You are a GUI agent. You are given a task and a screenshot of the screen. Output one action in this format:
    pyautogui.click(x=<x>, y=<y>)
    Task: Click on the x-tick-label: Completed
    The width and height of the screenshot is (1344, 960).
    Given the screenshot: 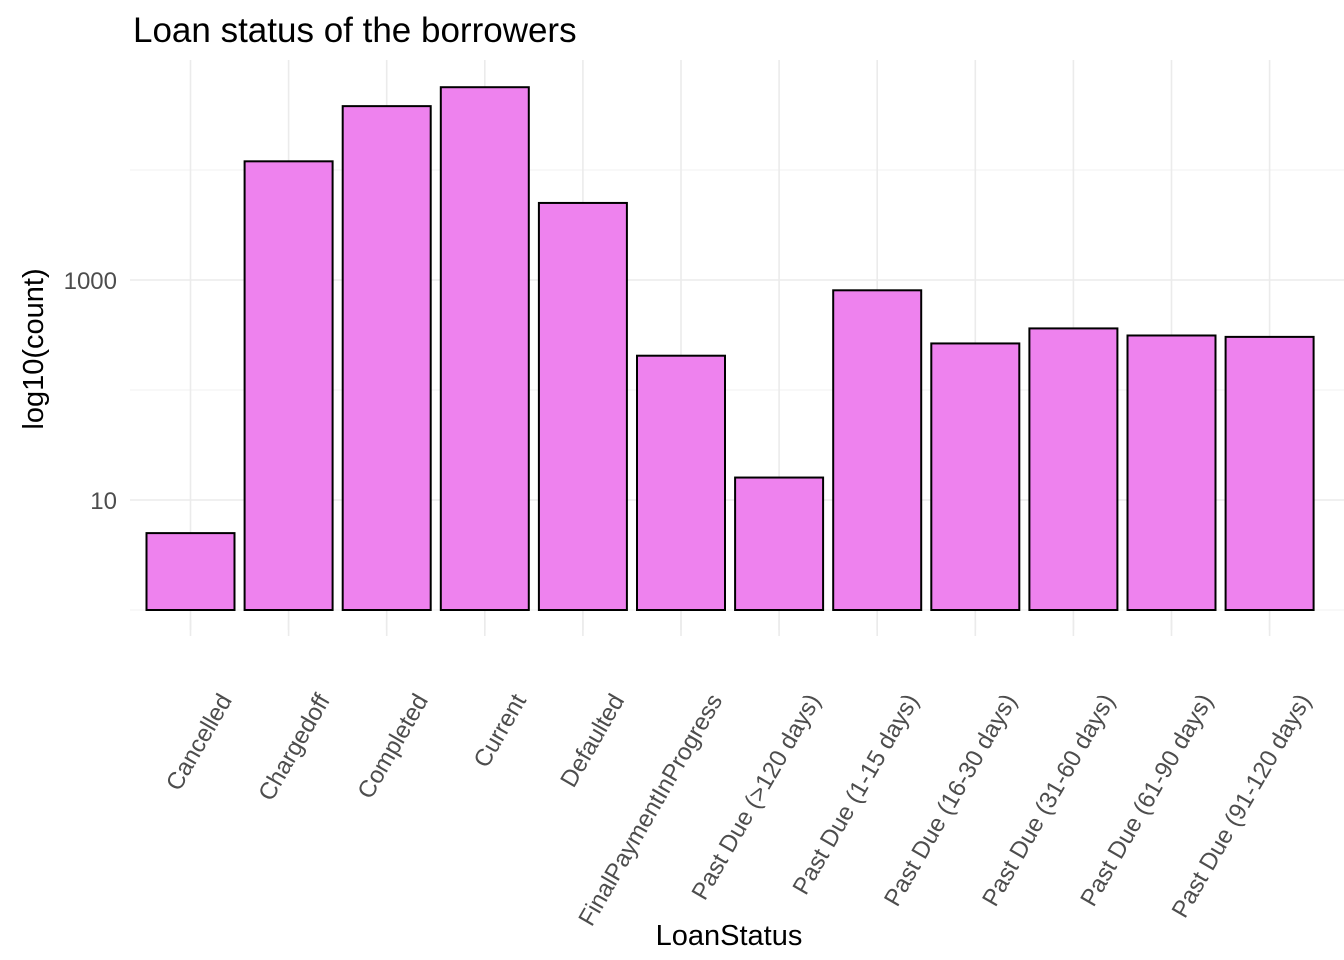 What is the action you would take?
    pyautogui.click(x=392, y=747)
    